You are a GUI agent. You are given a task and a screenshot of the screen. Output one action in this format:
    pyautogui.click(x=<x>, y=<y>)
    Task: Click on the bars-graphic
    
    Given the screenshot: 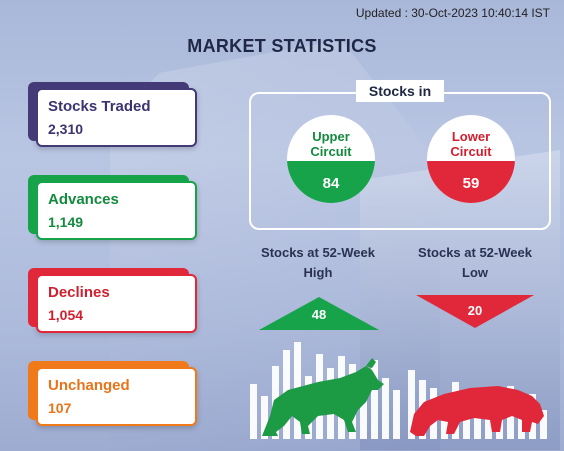 What is the action you would take?
    pyautogui.click(x=398, y=390)
    